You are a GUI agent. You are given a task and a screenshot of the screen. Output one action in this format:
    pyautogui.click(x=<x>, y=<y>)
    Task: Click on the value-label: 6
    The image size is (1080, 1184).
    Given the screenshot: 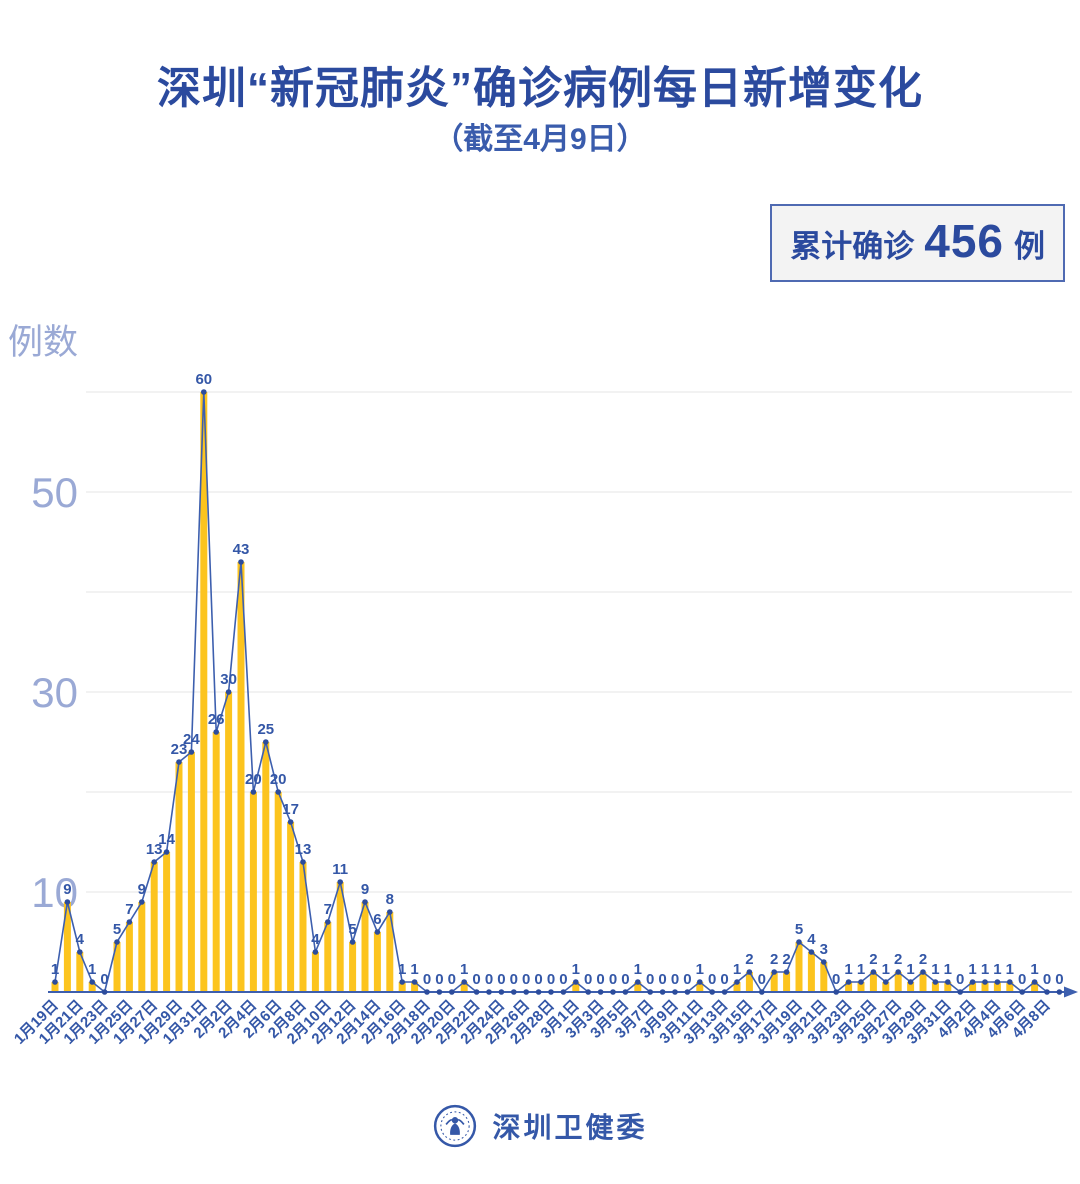 What is the action you would take?
    pyautogui.click(x=377, y=919)
    